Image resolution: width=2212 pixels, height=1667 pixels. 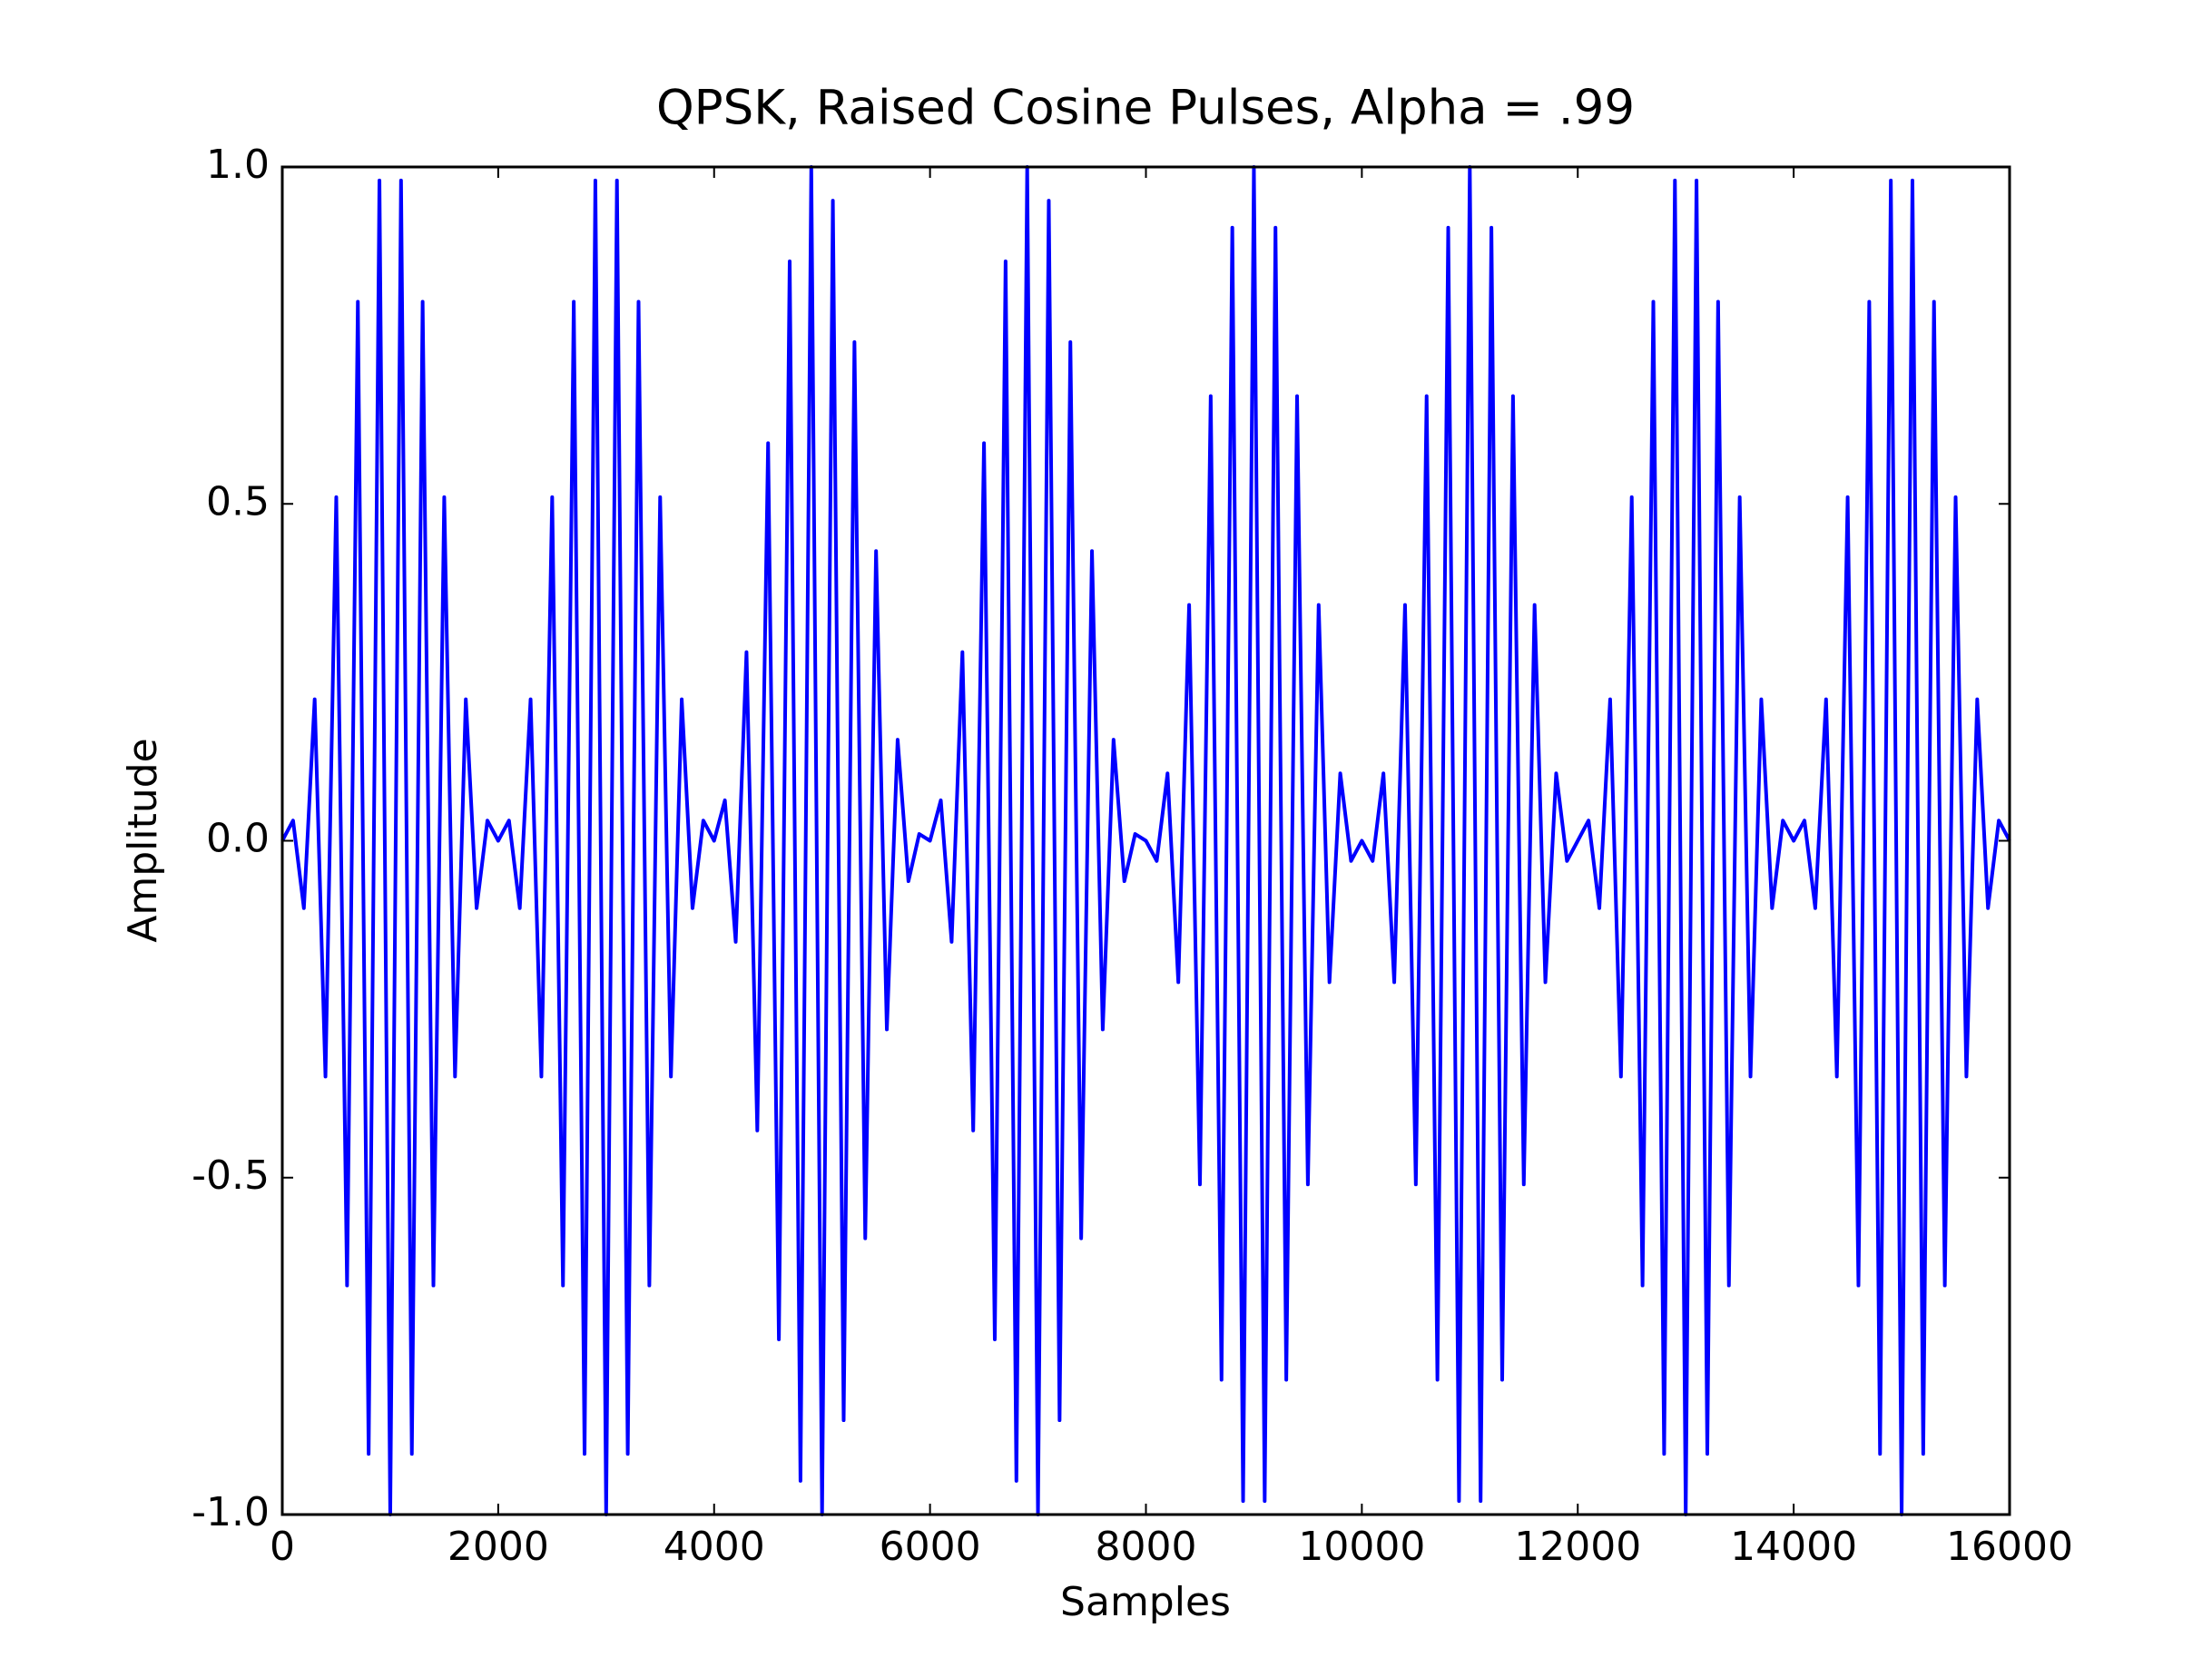 I want to click on chart-title: QPSK, Raised Cosine Pulses, Alpha = .99, so click(x=1145, y=108).